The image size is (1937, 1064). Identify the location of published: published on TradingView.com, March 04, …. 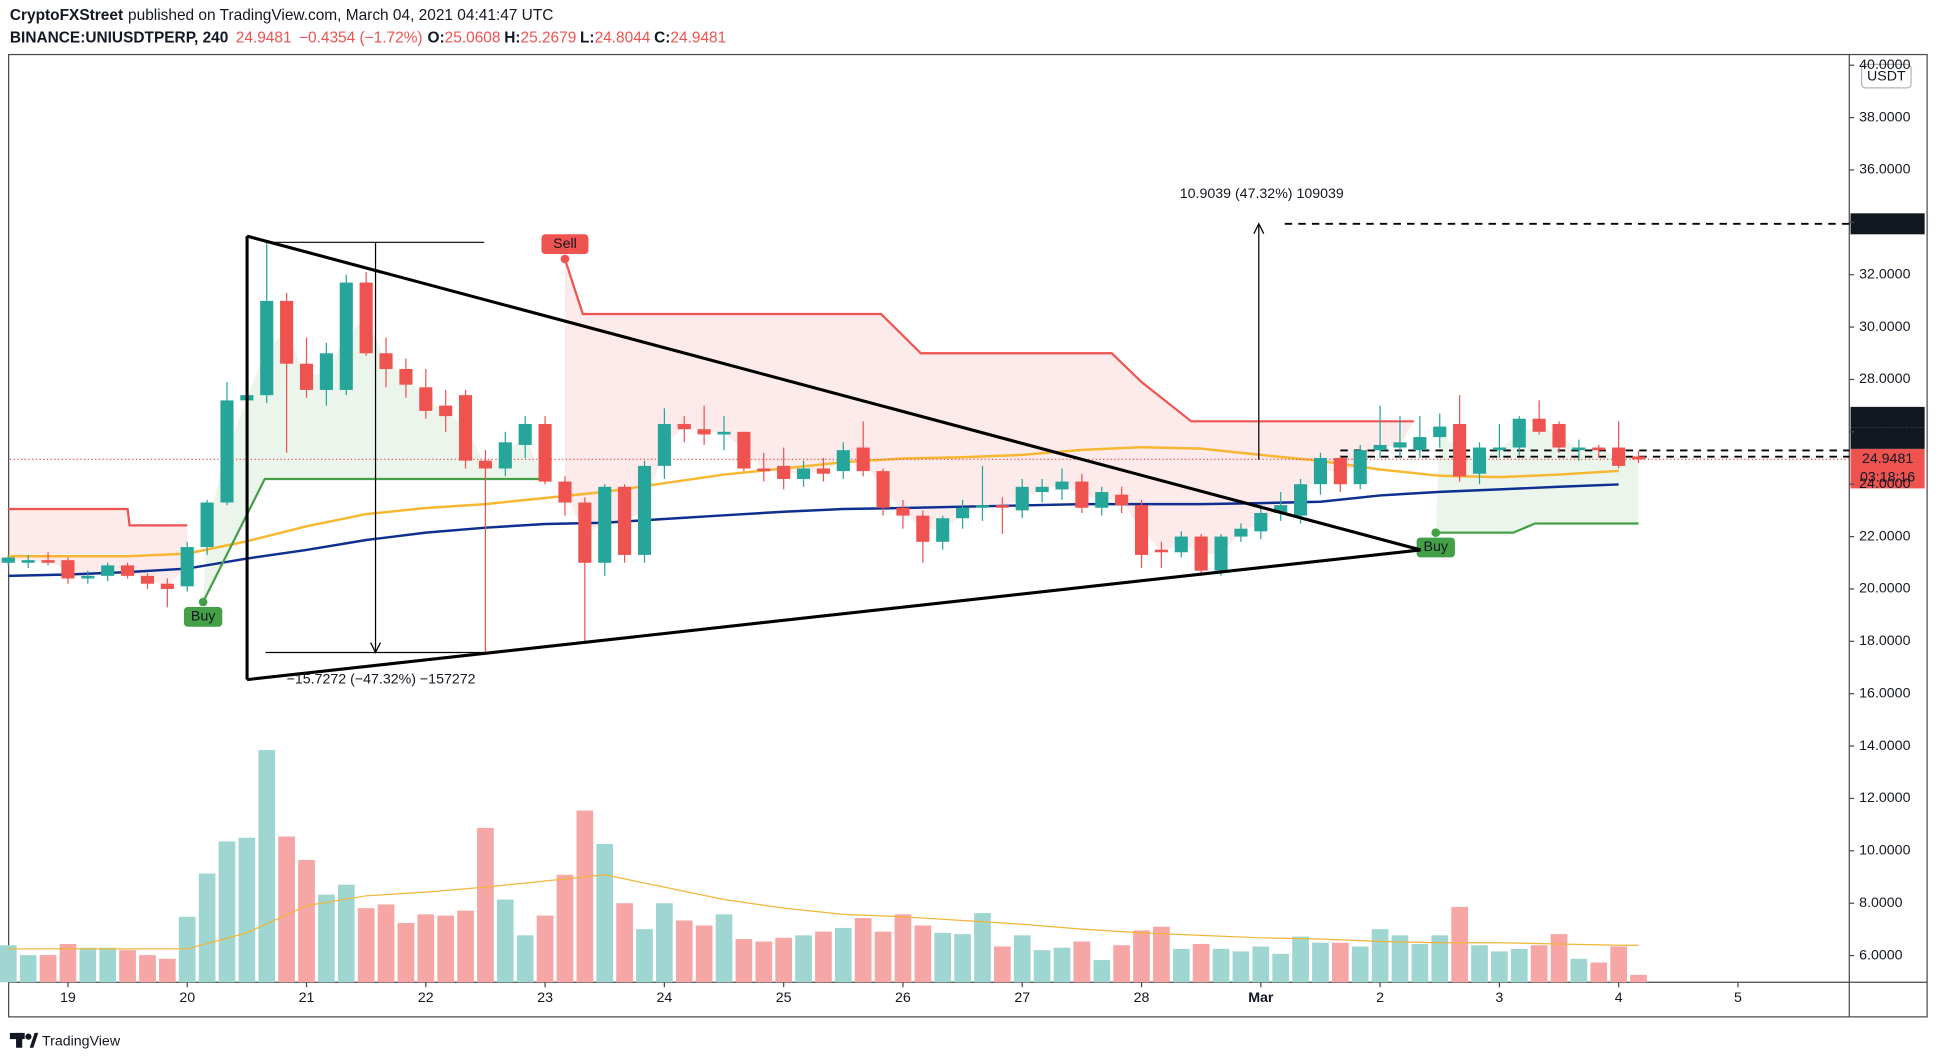
(340, 15).